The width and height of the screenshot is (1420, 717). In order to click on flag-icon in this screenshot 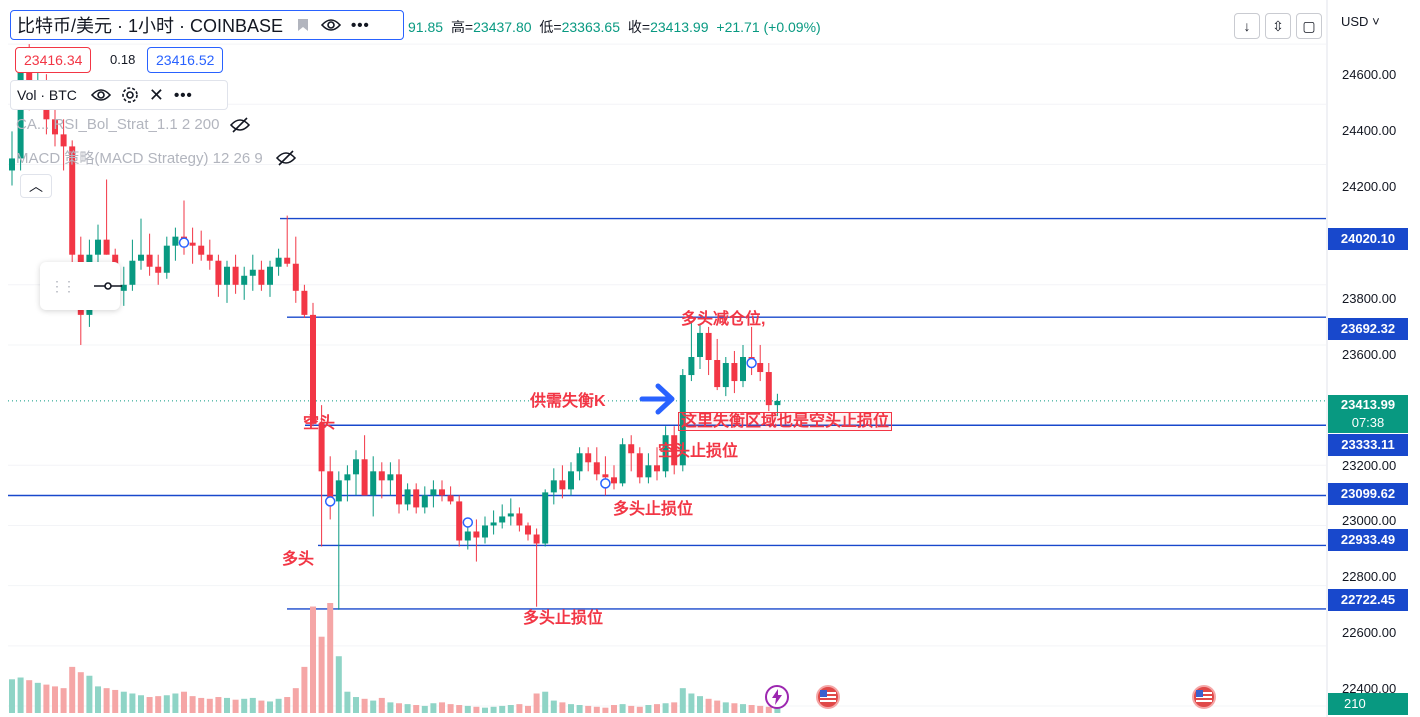, I will do `click(303, 25)`.